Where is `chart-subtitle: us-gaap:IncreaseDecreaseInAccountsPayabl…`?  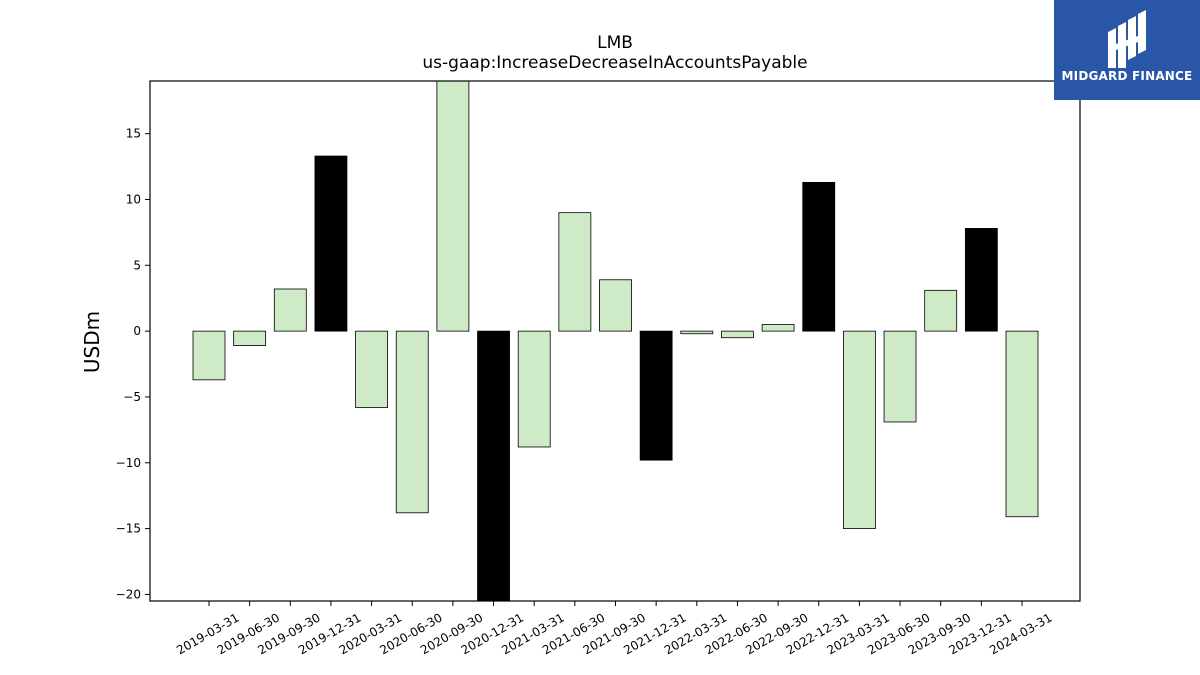 chart-subtitle: us-gaap:IncreaseDecreaseInAccountsPayabl… is located at coordinates (614, 63).